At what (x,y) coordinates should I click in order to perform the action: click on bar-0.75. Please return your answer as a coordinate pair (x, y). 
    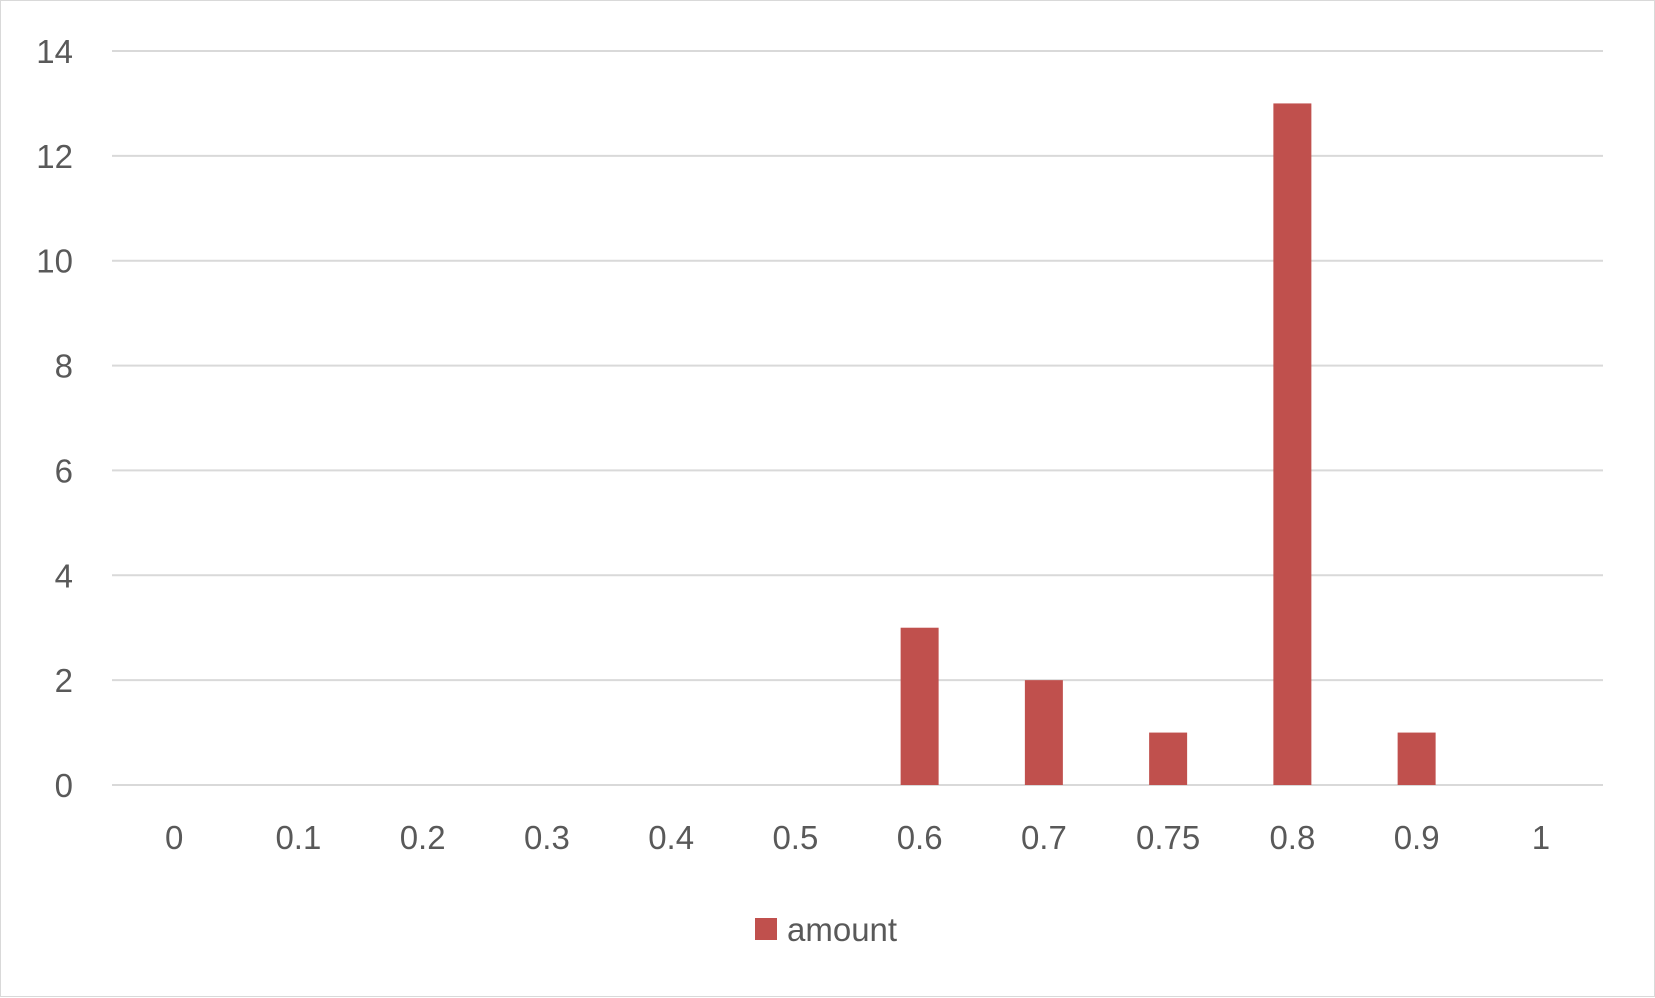
    Looking at the image, I should click on (1168, 758).